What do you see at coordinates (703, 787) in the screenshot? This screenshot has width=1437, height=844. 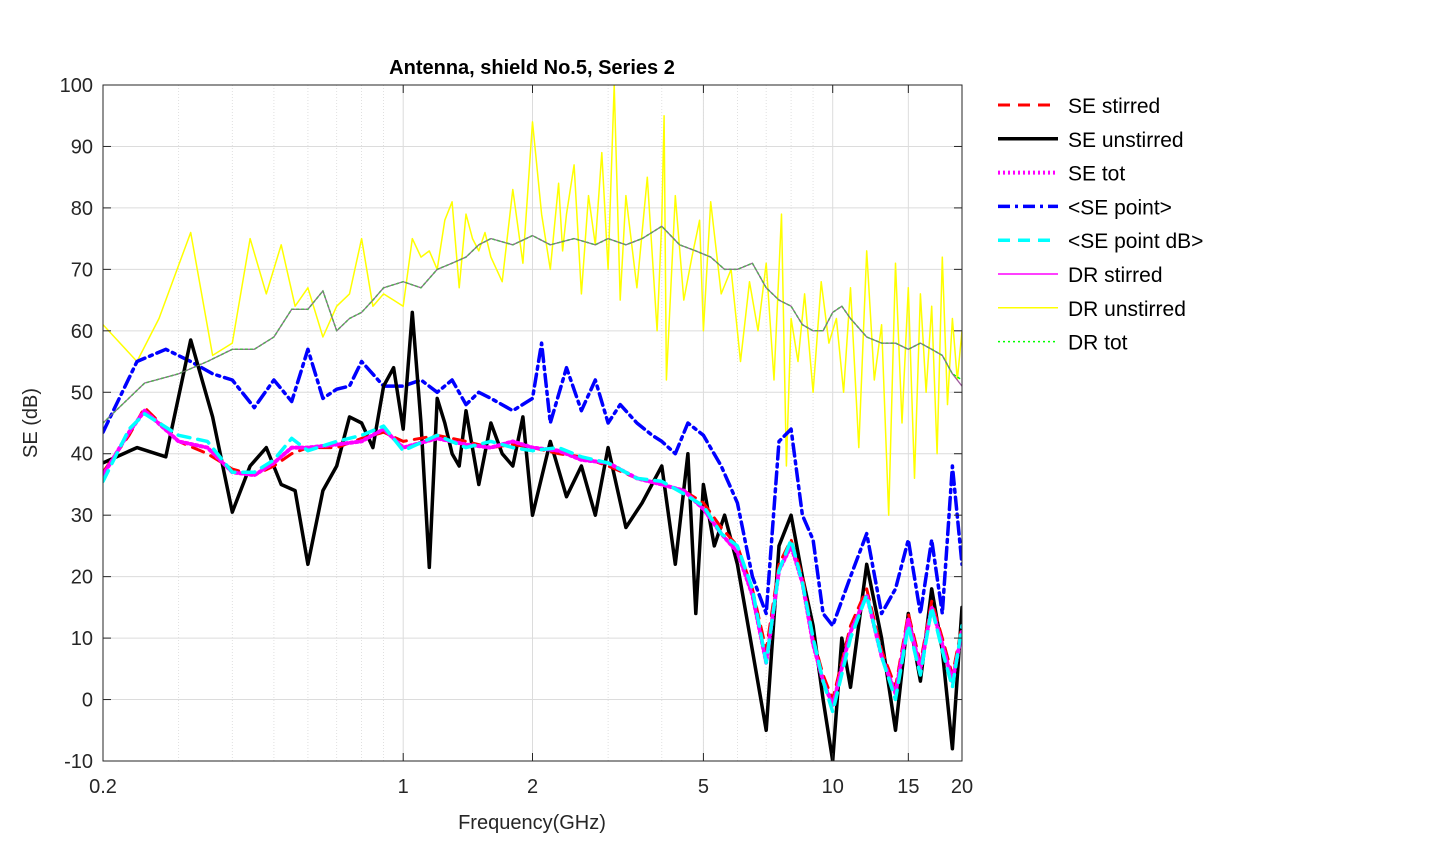 I see `x-tick-label: 5` at bounding box center [703, 787].